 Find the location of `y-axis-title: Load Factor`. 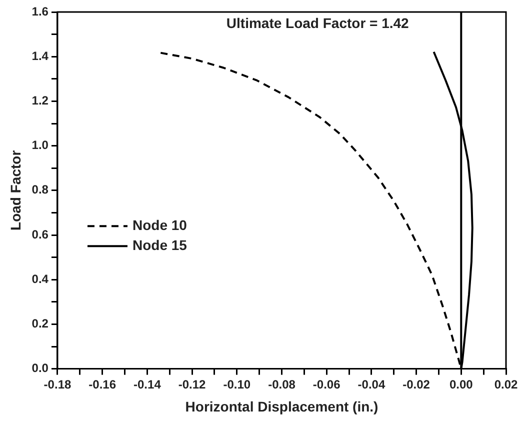

y-axis-title: Load Factor is located at coordinates (15, 190).